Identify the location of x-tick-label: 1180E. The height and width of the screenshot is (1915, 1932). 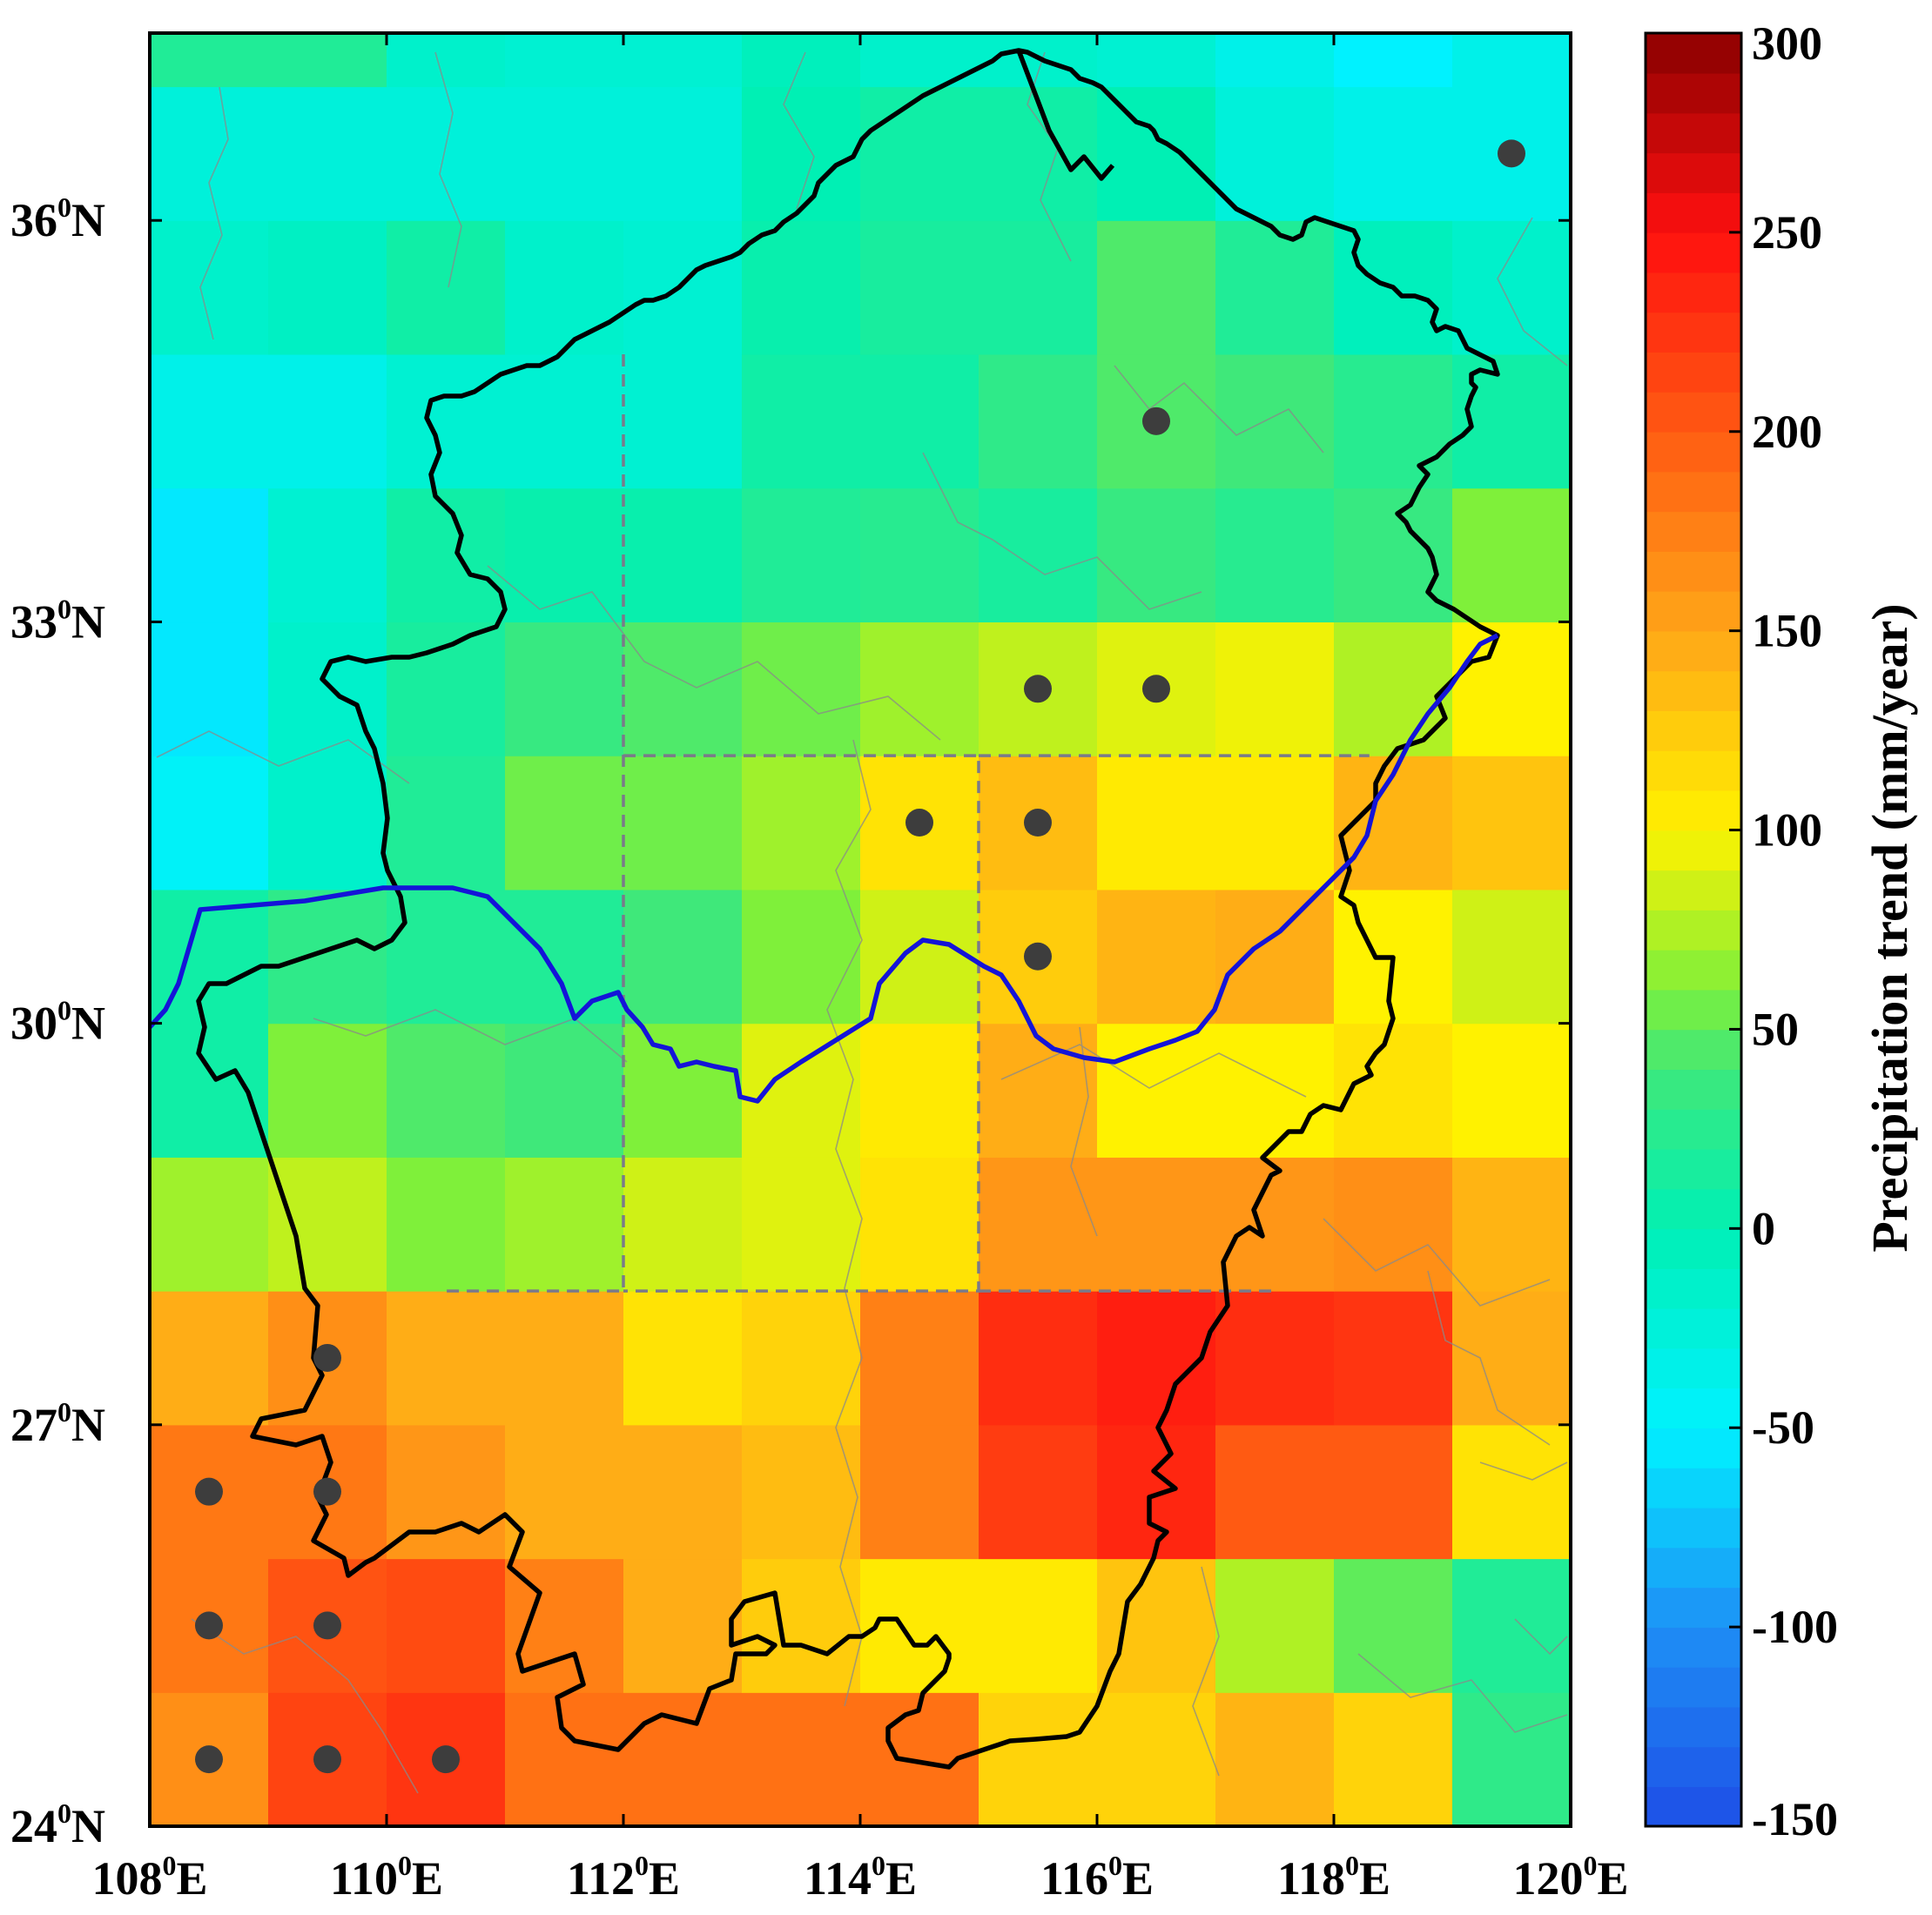
(1333, 1877).